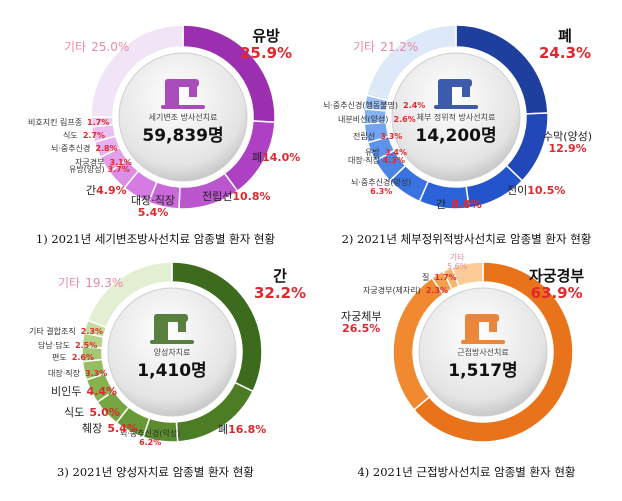 This screenshot has height=501, width=622. Describe the element at coordinates (266, 44) in the screenshot. I see `label-1-0: 유방 25.9%` at that location.